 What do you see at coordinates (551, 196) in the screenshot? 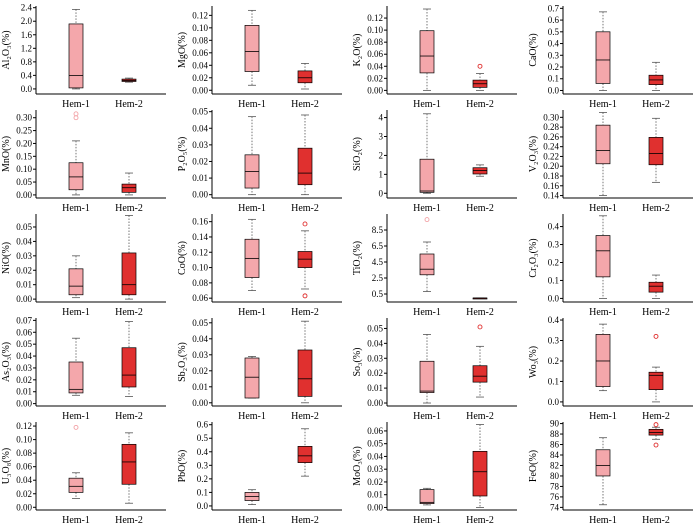
I see `y-tick-label: 0.14` at bounding box center [551, 196].